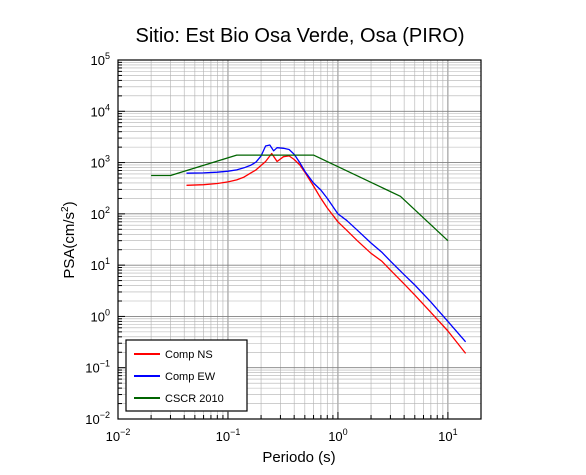 The image size is (586, 475). I want to click on y-tick-exponent: −1, so click(105, 364).